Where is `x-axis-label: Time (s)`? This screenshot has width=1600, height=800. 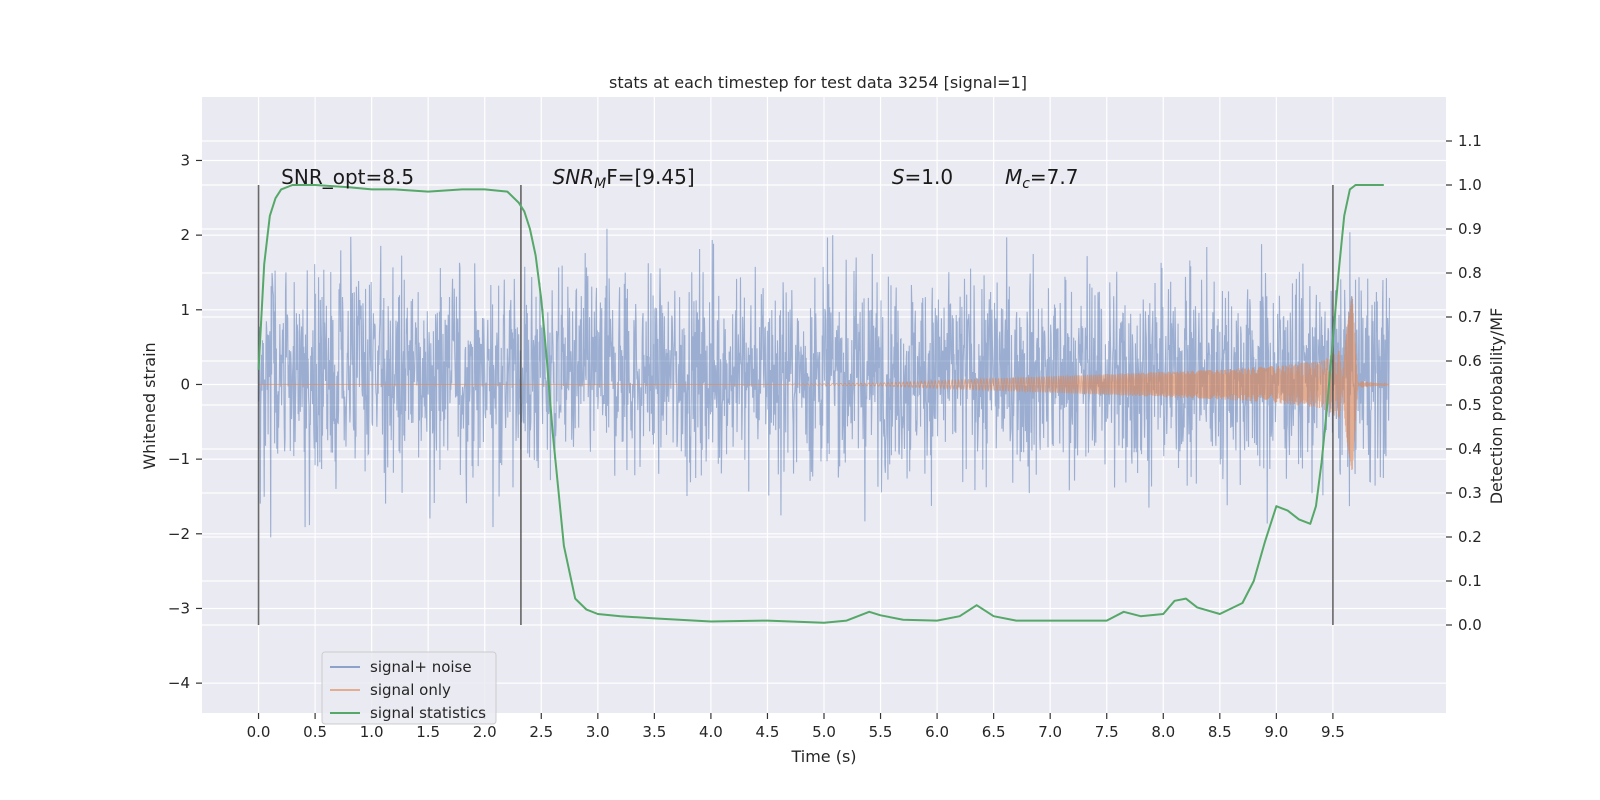 x-axis-label: Time (s) is located at coordinates (823, 756).